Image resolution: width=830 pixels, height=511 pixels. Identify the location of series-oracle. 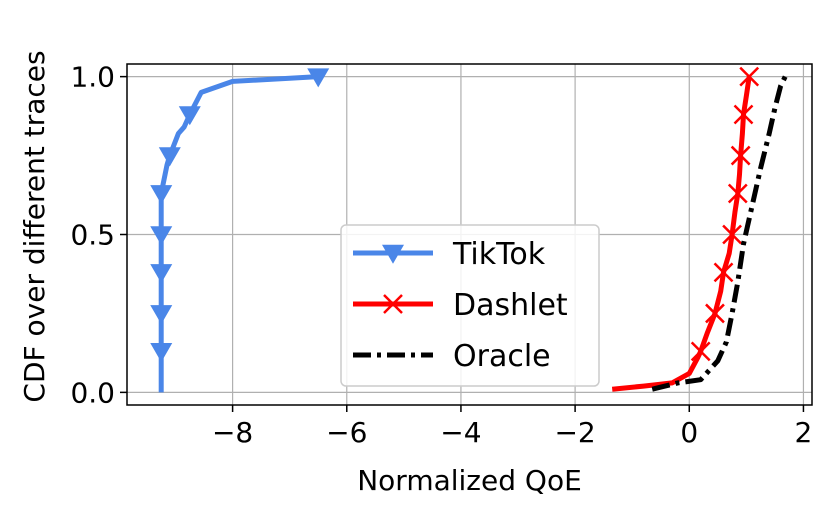
(719, 233).